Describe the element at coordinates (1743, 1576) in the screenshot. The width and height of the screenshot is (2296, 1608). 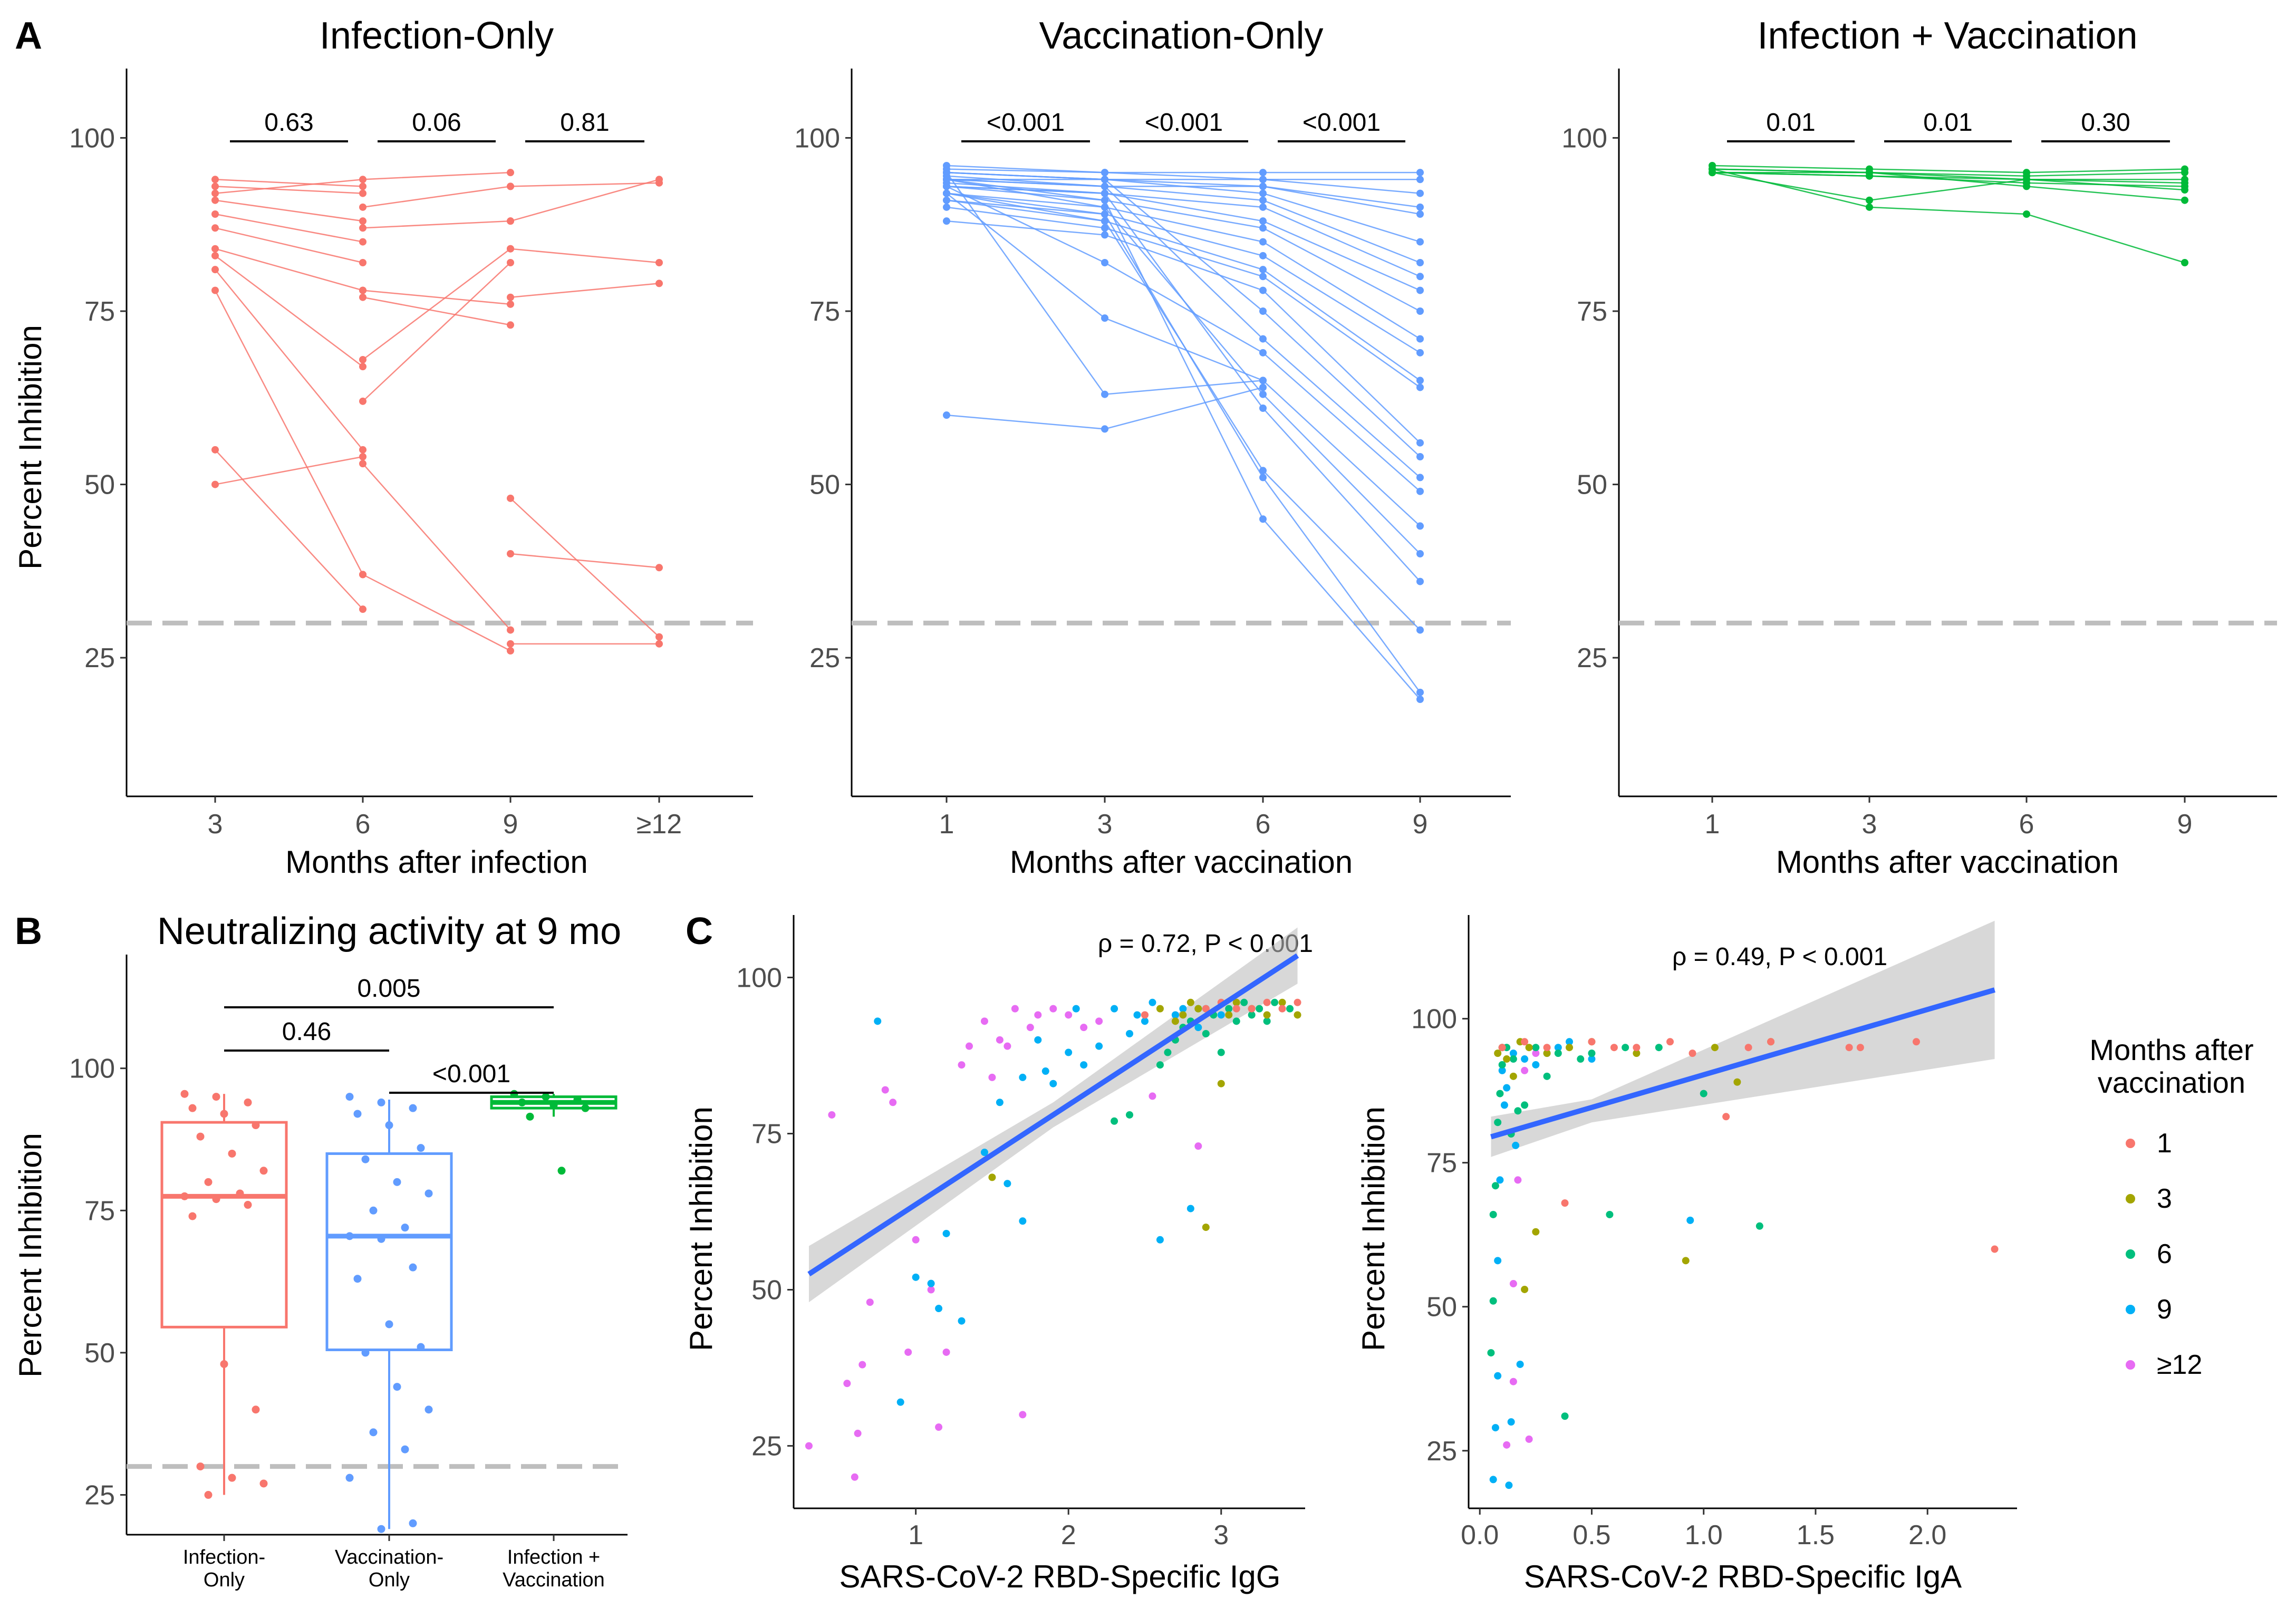
I see `panel-c2-xlabel: SARS-CoV-2 RBD-Specific IgA` at that location.